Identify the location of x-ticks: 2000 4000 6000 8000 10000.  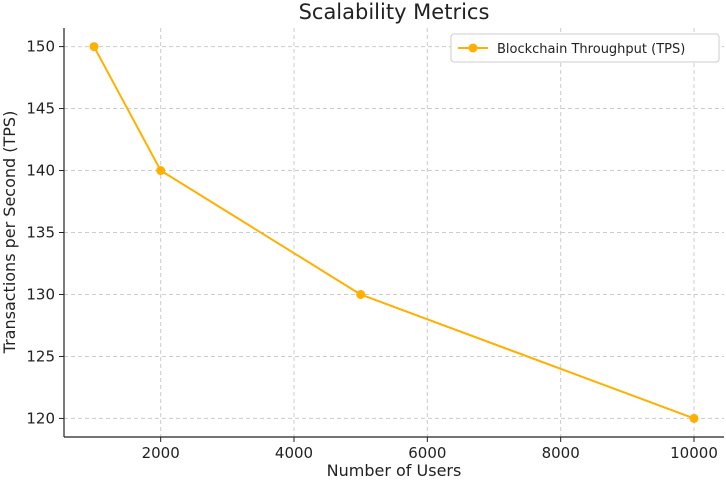
(430, 449).